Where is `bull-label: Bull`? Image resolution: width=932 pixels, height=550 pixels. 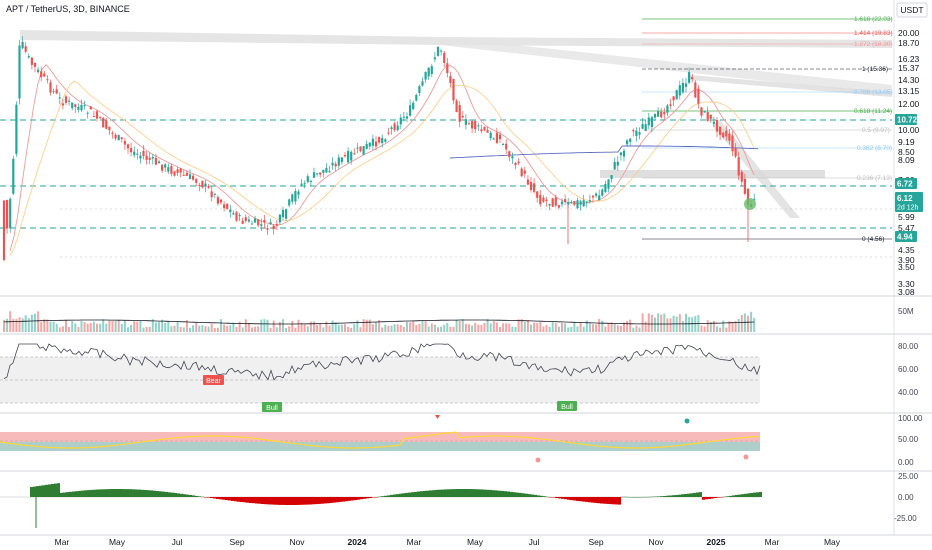
bull-label: Bull is located at coordinates (272, 407).